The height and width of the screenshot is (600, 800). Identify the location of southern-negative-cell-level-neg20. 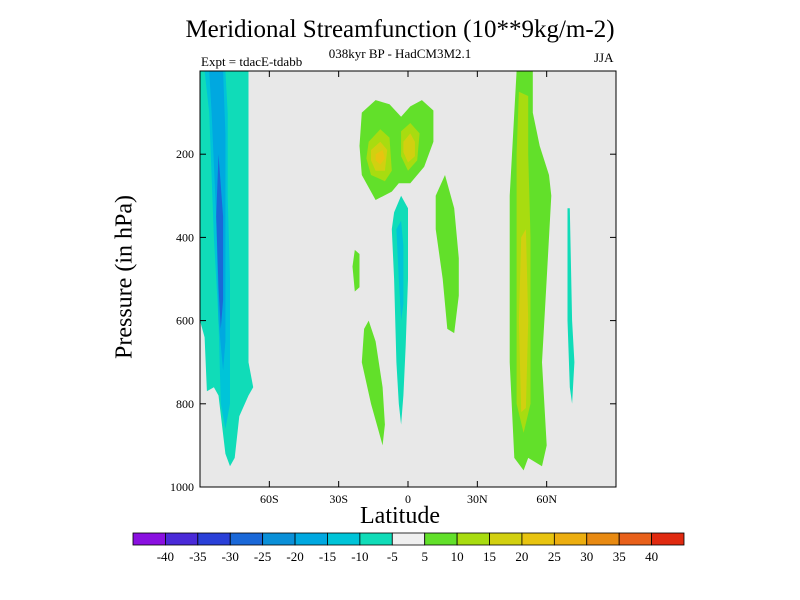
(220, 241).